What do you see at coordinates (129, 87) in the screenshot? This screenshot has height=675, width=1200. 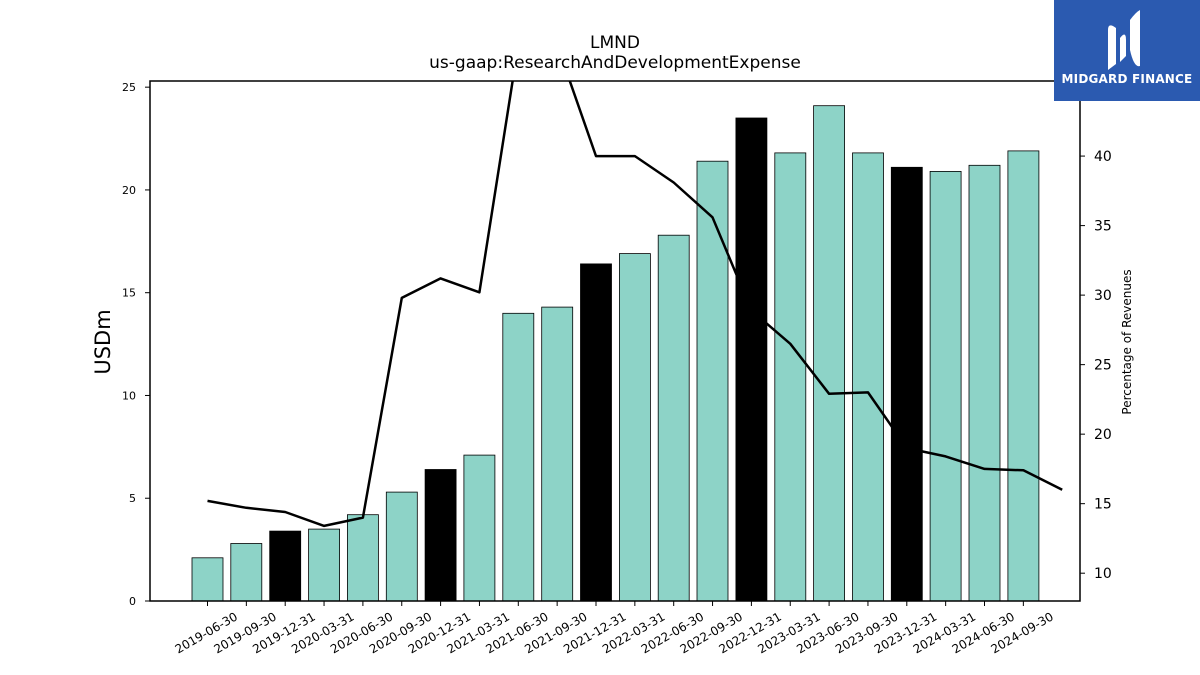 I see `y-tick-label: 25` at bounding box center [129, 87].